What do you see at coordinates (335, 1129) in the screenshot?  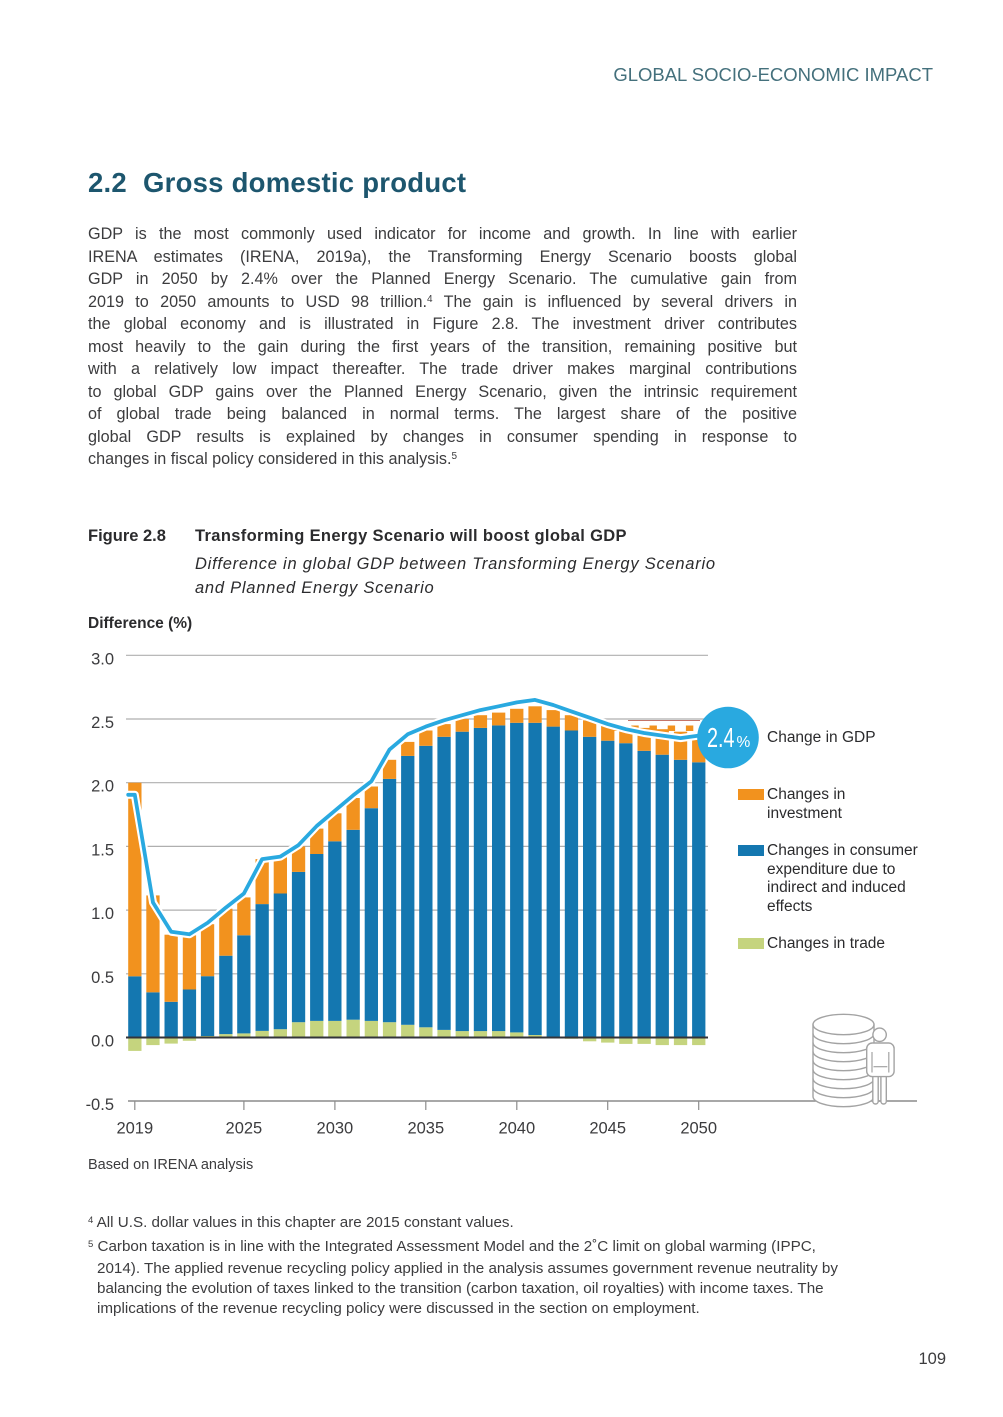 I see `svg-text: 2030` at bounding box center [335, 1129].